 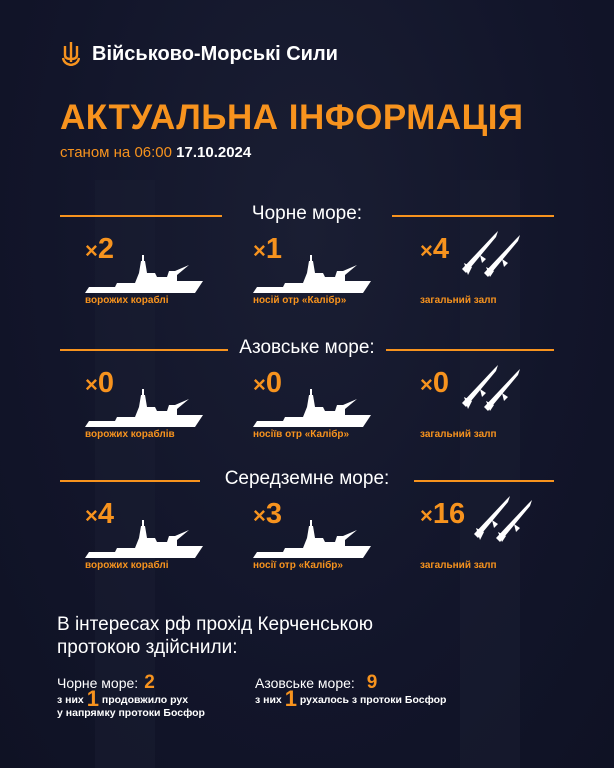 I want to click on section-header: Чорне море:, so click(x=307, y=215).